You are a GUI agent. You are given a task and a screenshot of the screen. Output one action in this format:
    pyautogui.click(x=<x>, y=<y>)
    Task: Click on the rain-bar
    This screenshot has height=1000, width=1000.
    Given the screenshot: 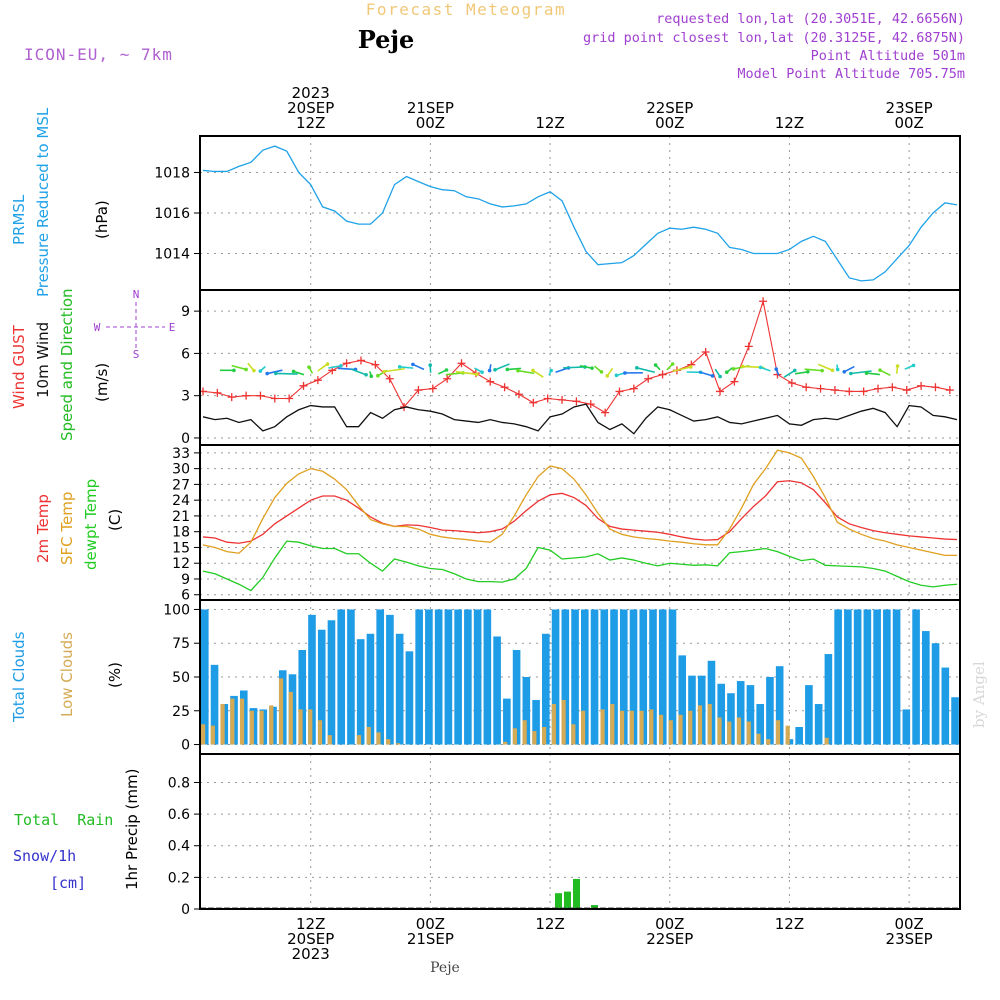 What is the action you would take?
    pyautogui.click(x=576, y=893)
    